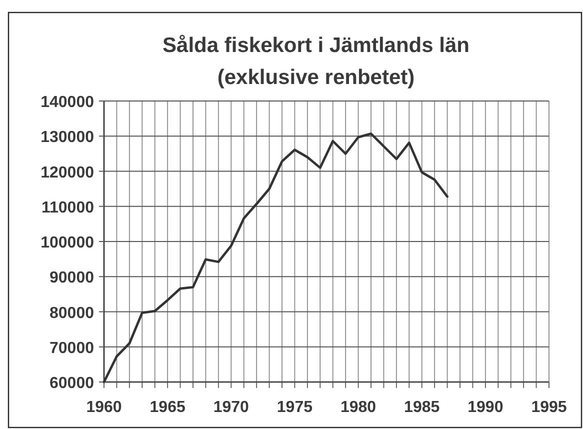 The image size is (583, 429). What do you see at coordinates (72, 278) in the screenshot?
I see `y-tick-label: 90000` at bounding box center [72, 278].